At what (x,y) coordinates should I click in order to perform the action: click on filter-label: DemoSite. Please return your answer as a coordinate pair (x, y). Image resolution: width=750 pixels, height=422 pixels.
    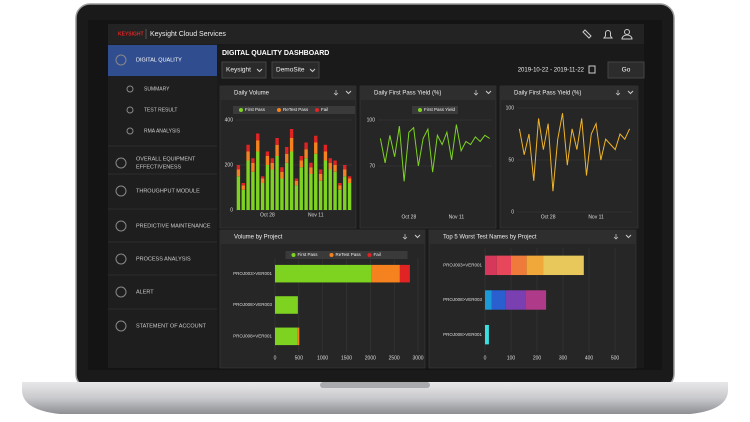
    Looking at the image, I should click on (290, 70).